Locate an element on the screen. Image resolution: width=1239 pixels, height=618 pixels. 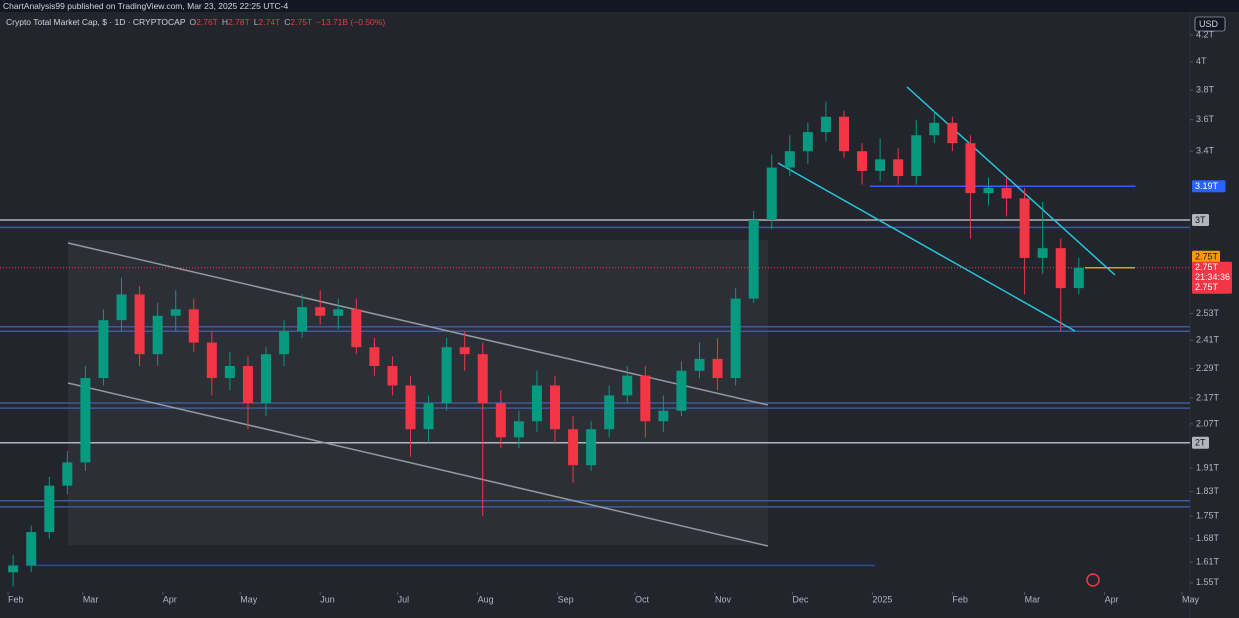
alert-tag is located at coordinates (1206, 256).